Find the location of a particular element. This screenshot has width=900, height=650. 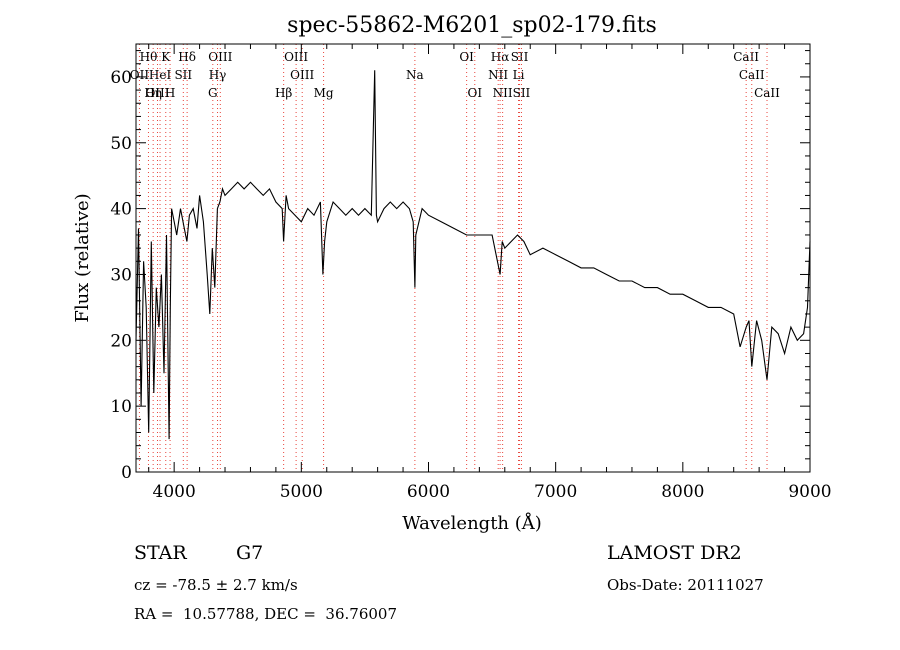

y-tick-label: 40 is located at coordinates (121, 210).